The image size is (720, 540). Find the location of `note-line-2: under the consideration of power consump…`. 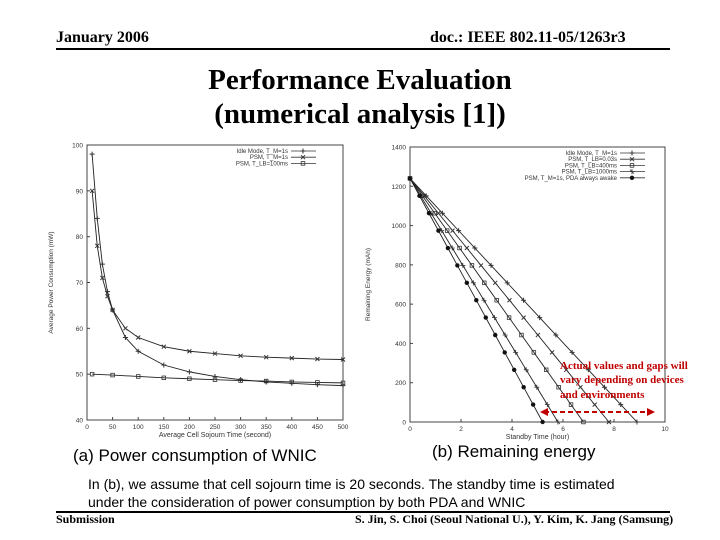

note-line-2: under the consideration of power consump… is located at coordinates (307, 502).